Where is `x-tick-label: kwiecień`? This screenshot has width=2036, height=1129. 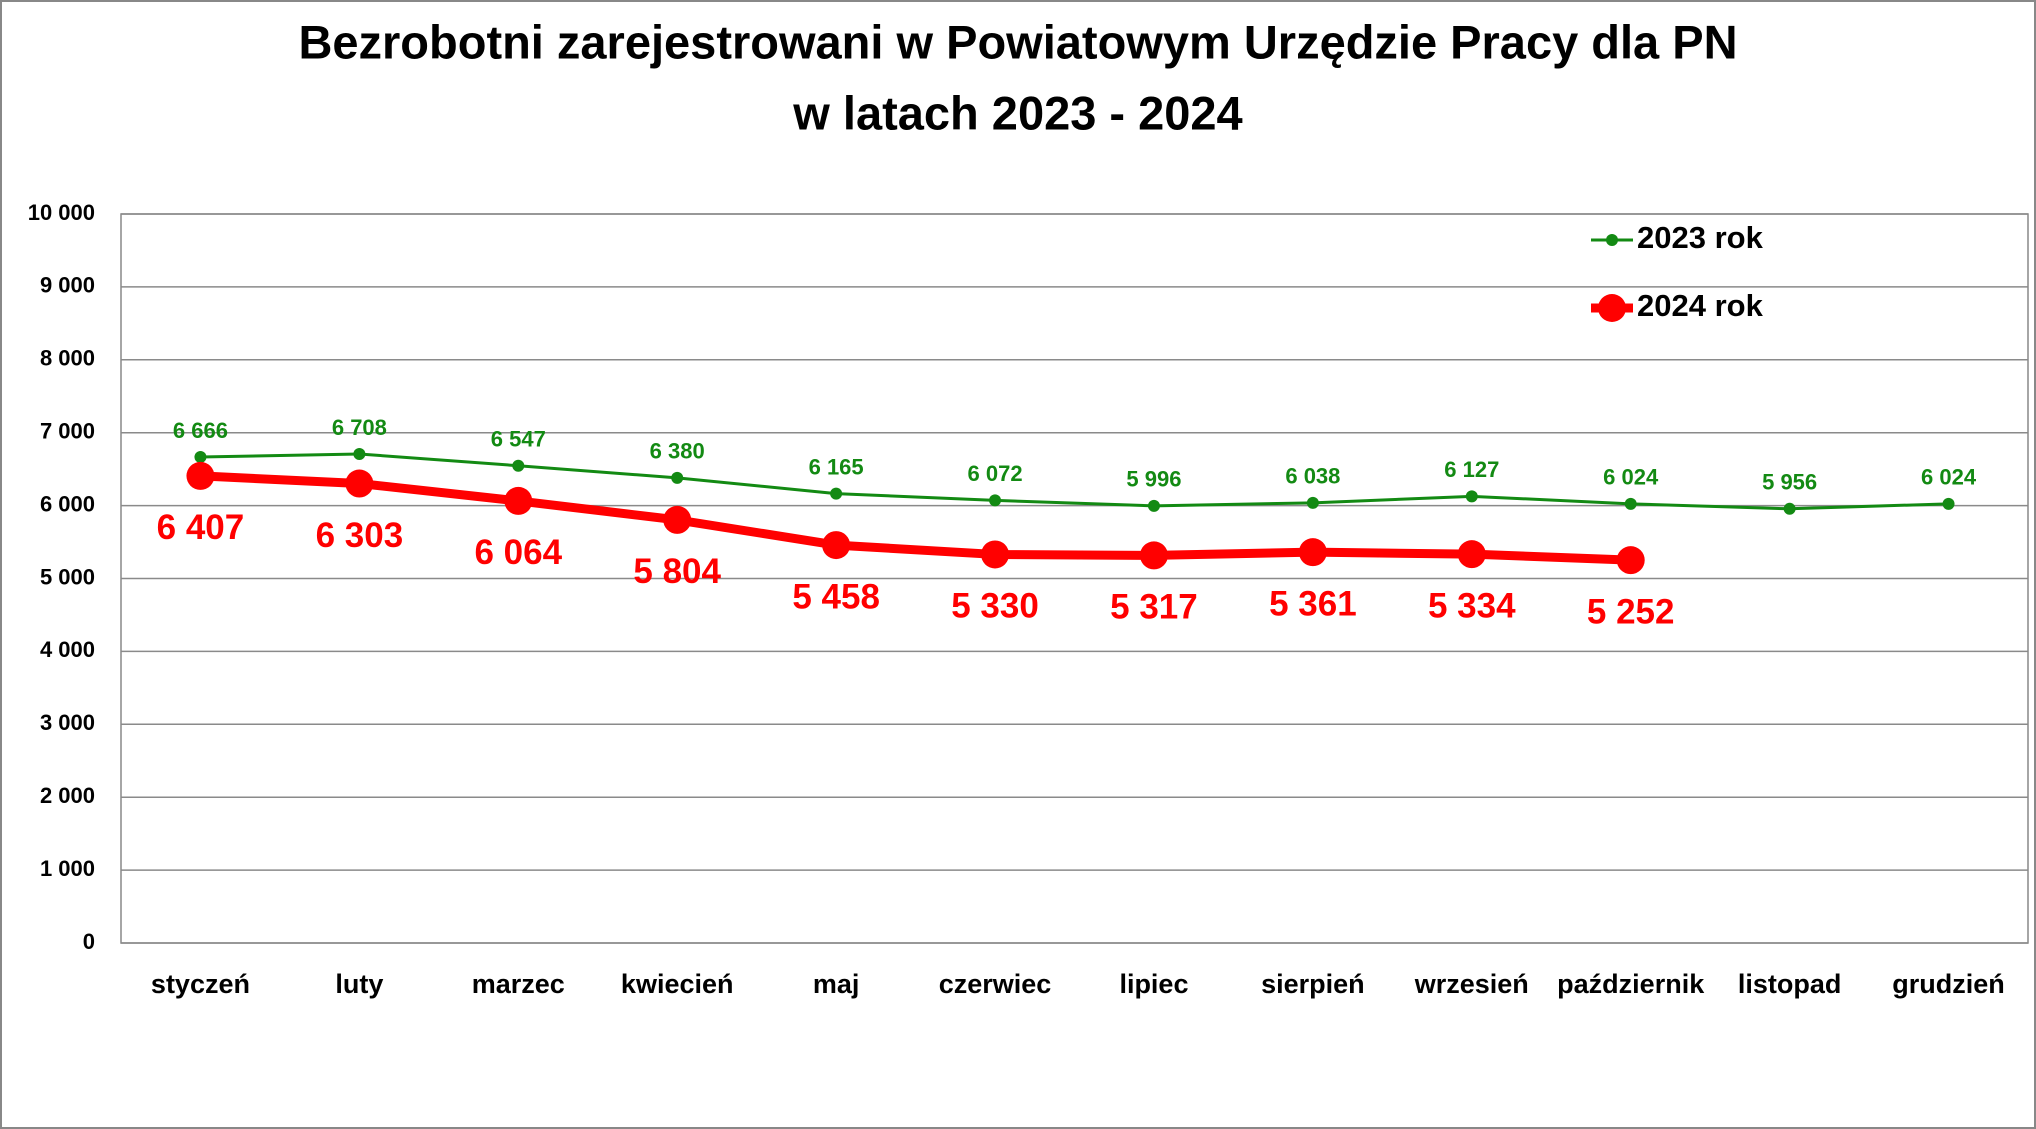
x-tick-label: kwiecień is located at coordinates (677, 984).